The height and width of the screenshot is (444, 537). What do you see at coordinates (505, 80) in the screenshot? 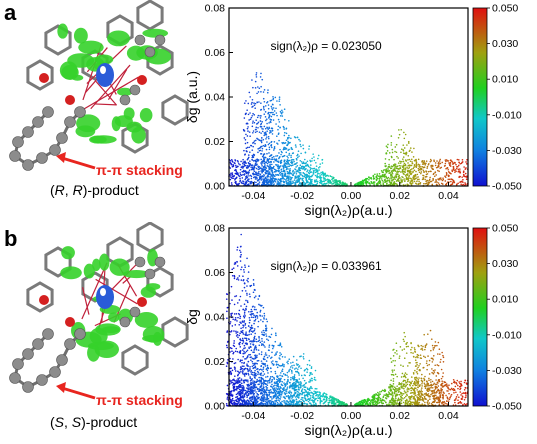
I see `colorbar-tick-label: 0.010` at bounding box center [505, 80].